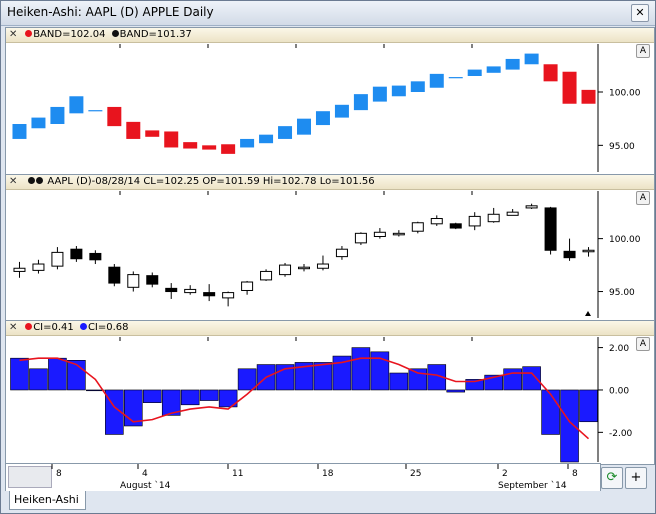  Describe the element at coordinates (145, 474) in the screenshot. I see `x-tick-label: 4` at that location.